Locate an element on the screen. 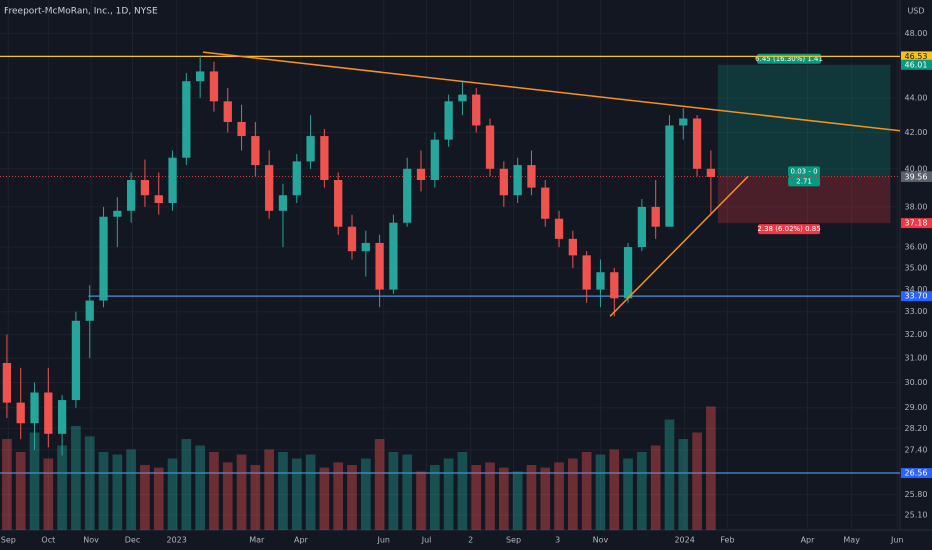 Image resolution: width=932 pixels, height=550 pixels. position-stop-label: 2.38 (6.02%) 0.85 is located at coordinates (788, 229).